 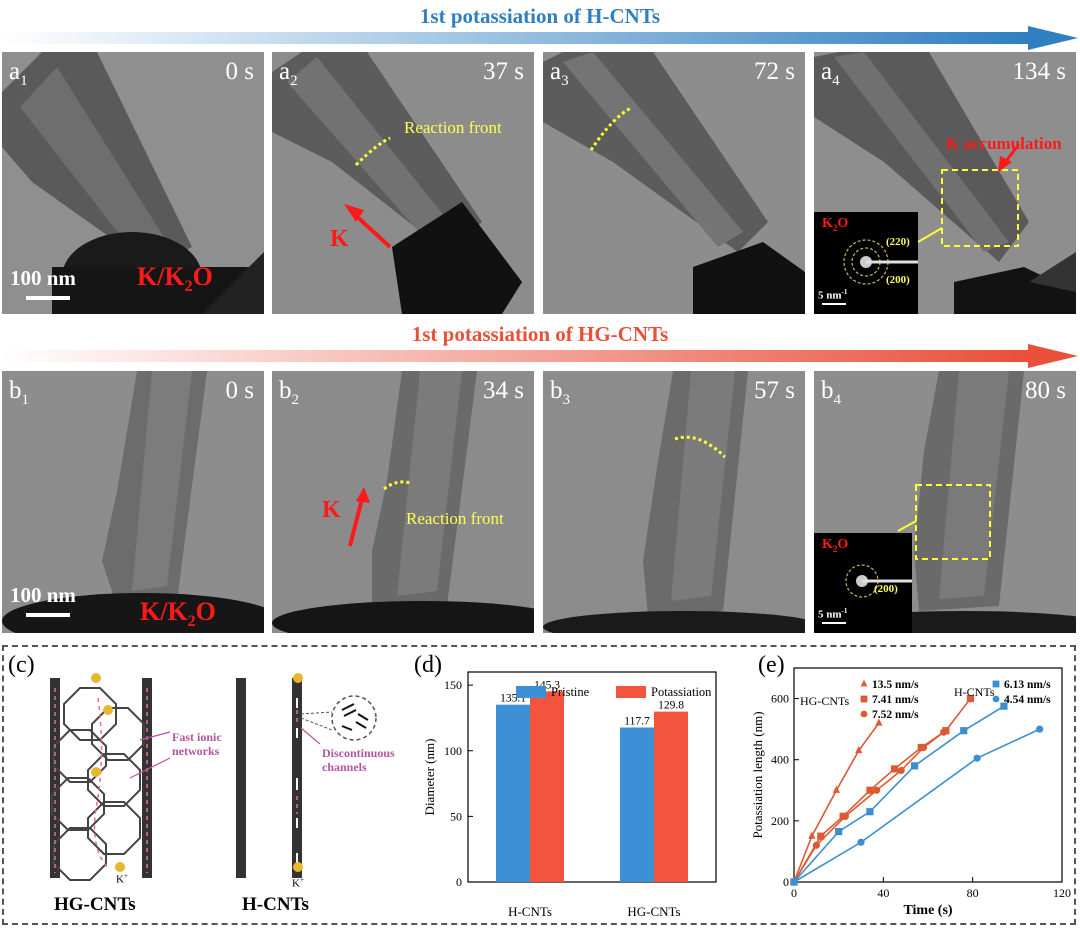 I want to click on x-category-label: H-CNTs, so click(x=530, y=911).